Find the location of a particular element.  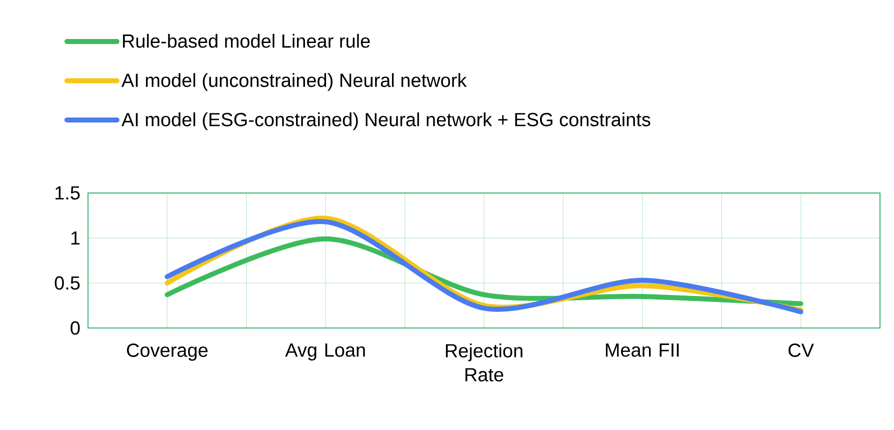

x-tick-label: Coverage is located at coordinates (167, 352).